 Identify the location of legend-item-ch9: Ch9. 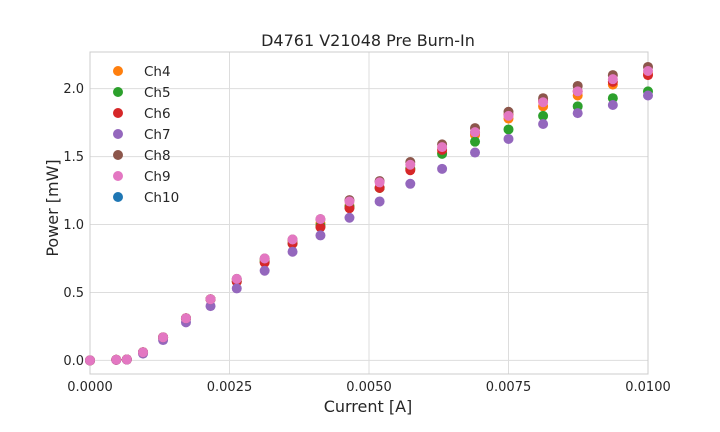
(142, 177).